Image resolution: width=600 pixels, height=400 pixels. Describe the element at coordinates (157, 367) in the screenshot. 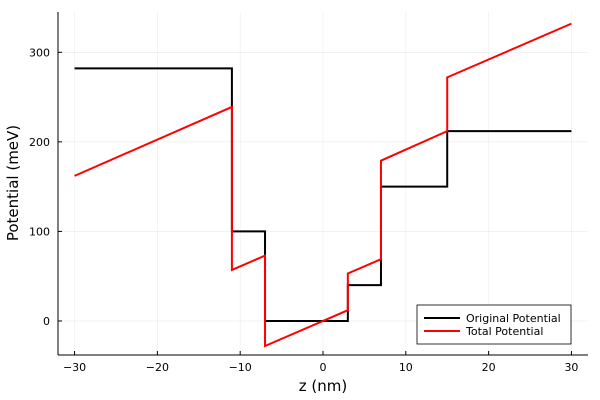

I see `x-tick-label: −20` at that location.